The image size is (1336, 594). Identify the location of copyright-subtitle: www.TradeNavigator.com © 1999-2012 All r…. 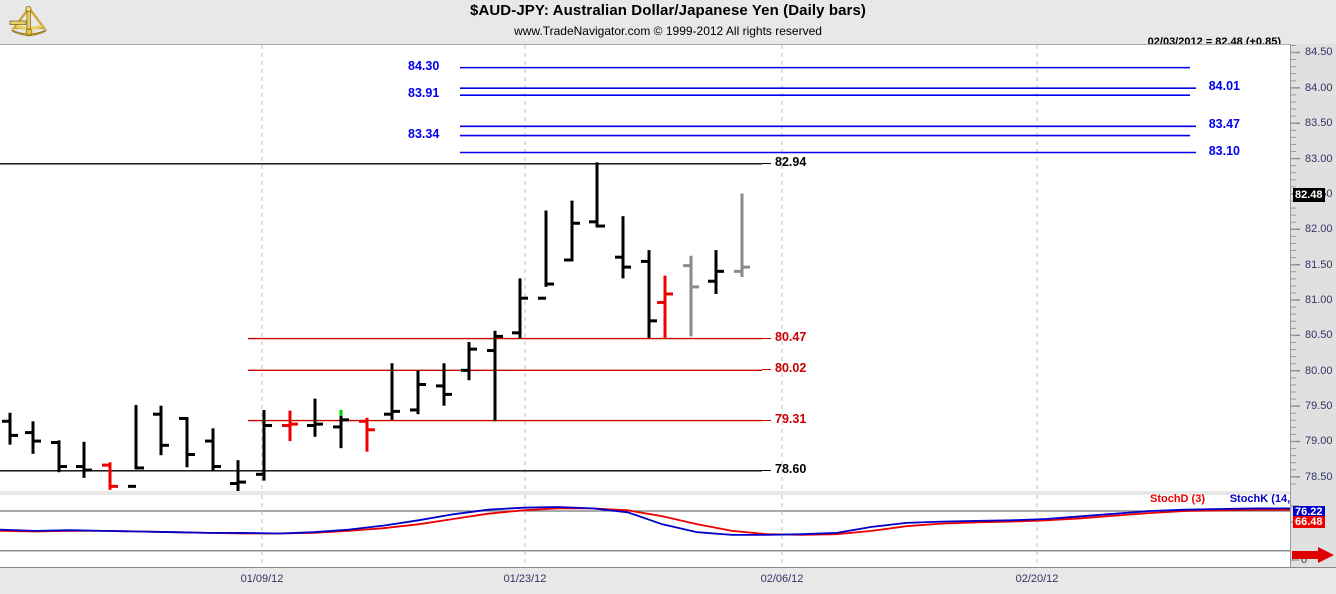
(668, 31).